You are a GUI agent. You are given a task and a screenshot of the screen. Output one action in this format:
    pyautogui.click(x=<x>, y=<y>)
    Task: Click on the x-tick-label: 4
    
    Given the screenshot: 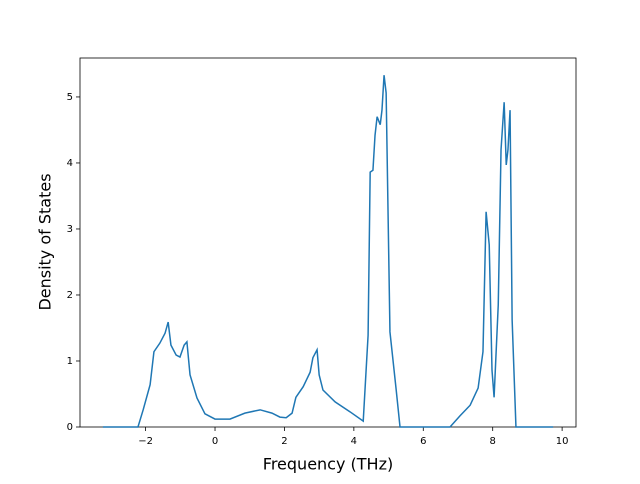 What is the action you would take?
    pyautogui.click(x=354, y=441)
    